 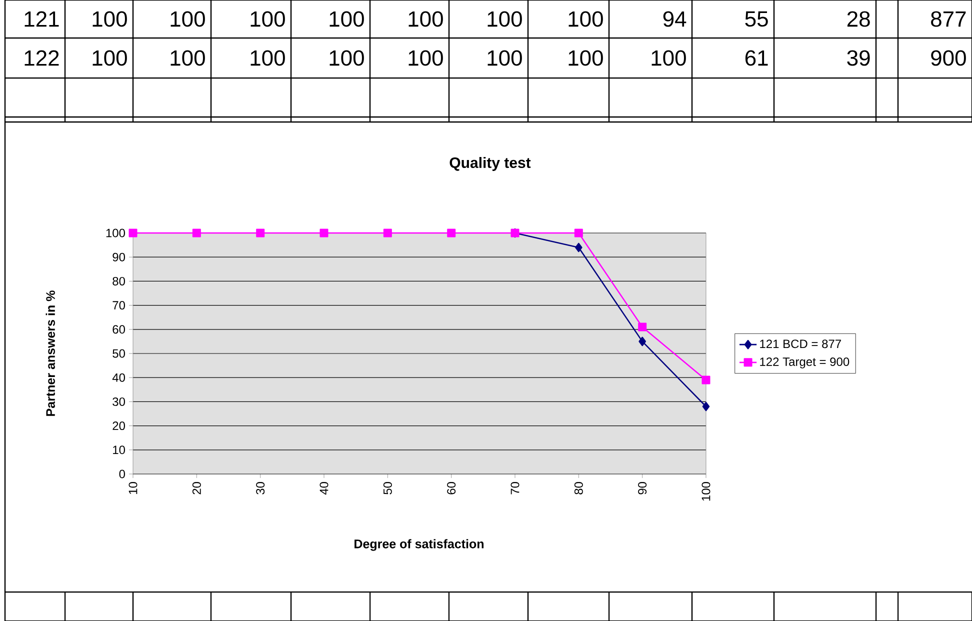 What do you see at coordinates (858, 58) in the screenshot?
I see `text: 39` at bounding box center [858, 58].